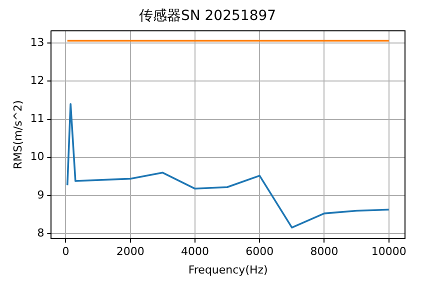 The width and height of the screenshot is (445, 283). What do you see at coordinates (37, 80) in the screenshot?
I see `y-tick-label: 12` at bounding box center [37, 80].